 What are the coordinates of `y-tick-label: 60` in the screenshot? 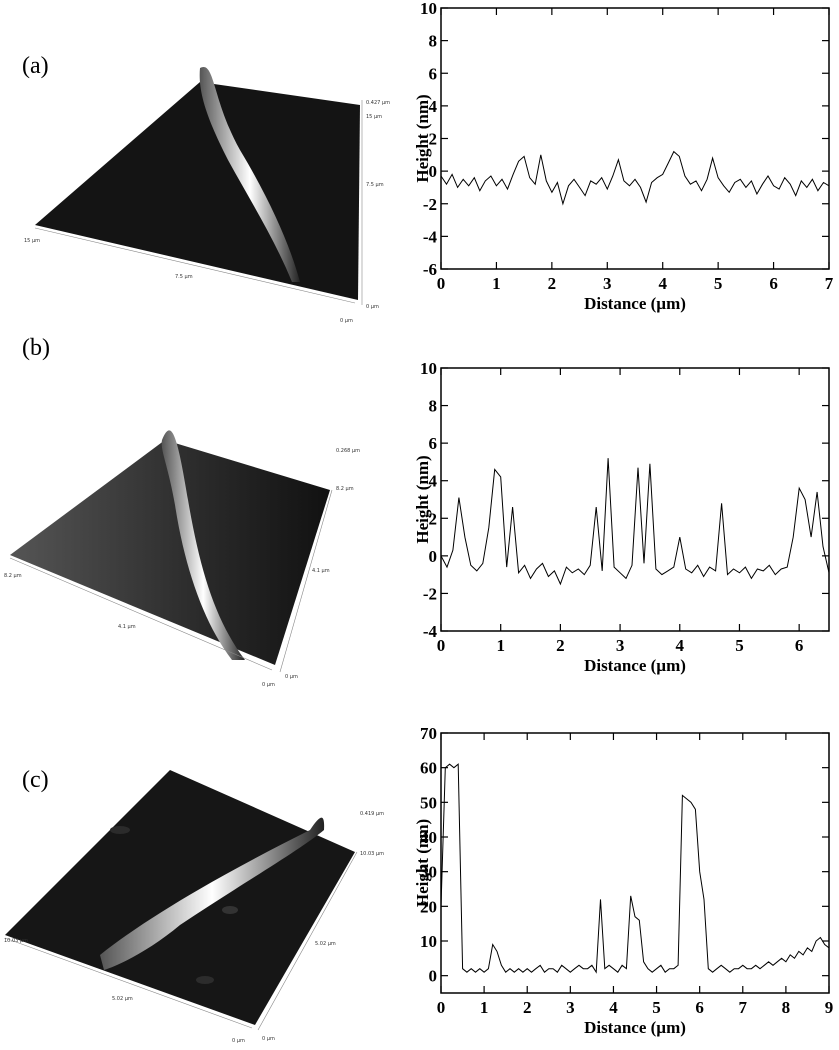 It's located at (428, 768).